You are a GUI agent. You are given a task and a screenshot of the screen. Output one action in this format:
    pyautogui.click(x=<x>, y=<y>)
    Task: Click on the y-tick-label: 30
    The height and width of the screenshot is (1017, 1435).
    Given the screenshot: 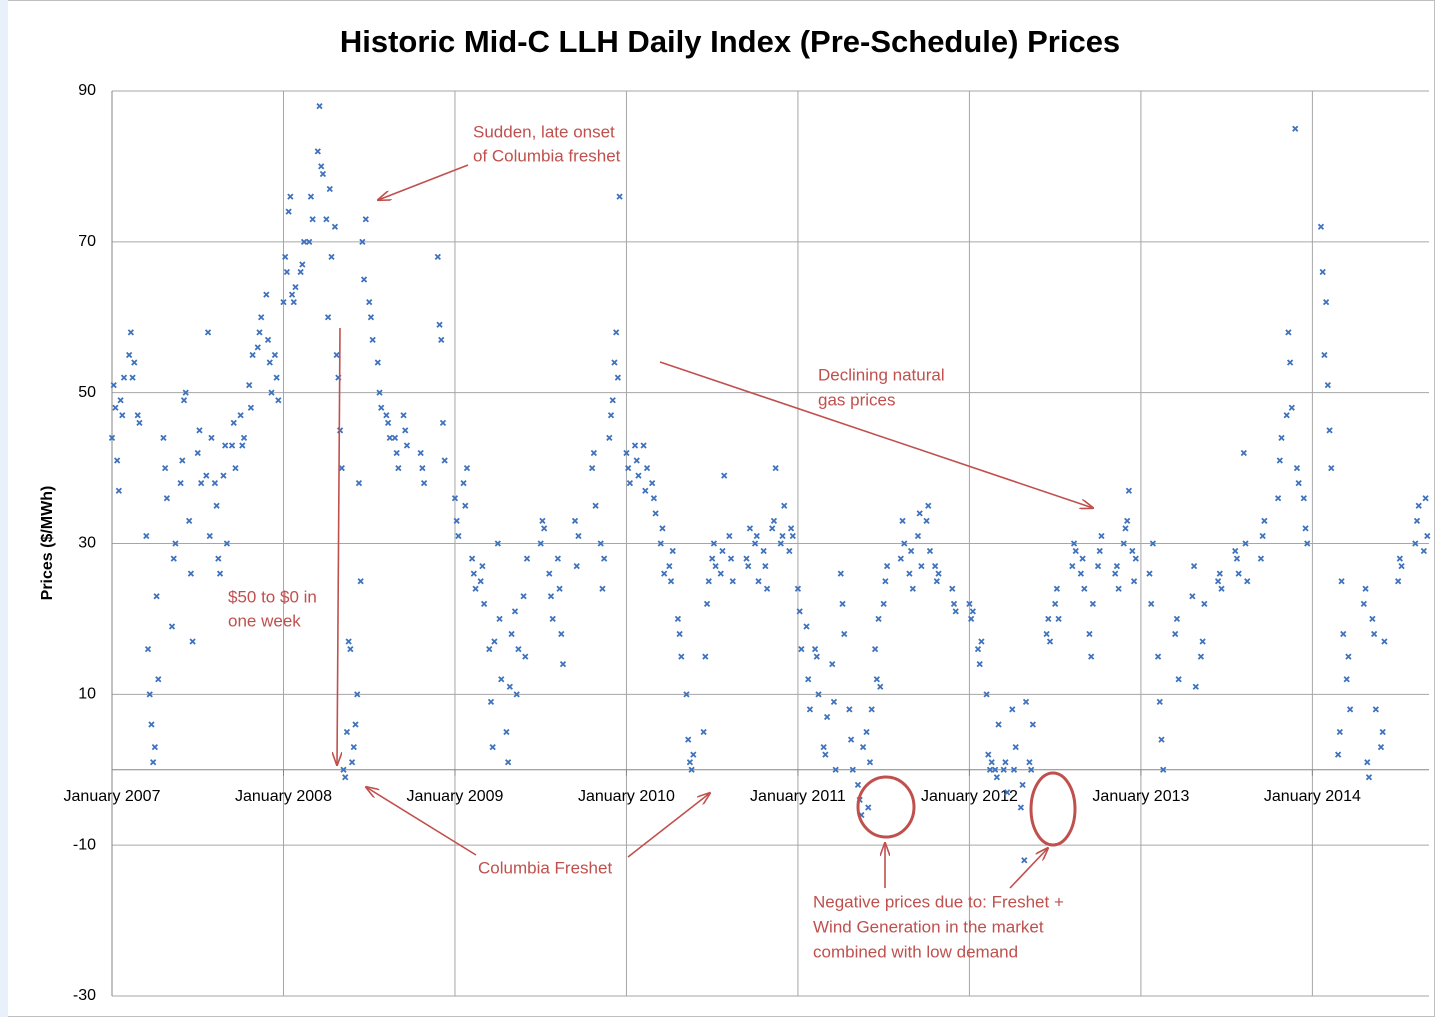 What is the action you would take?
    pyautogui.click(x=87, y=543)
    